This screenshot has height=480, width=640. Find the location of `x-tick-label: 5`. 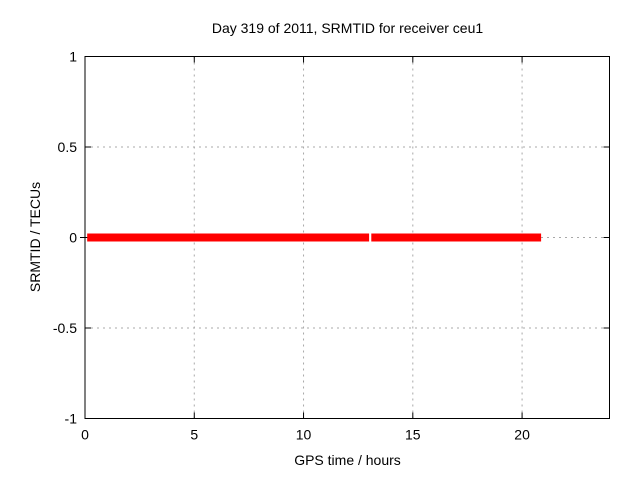

x-tick-label: 5 is located at coordinates (194, 435).